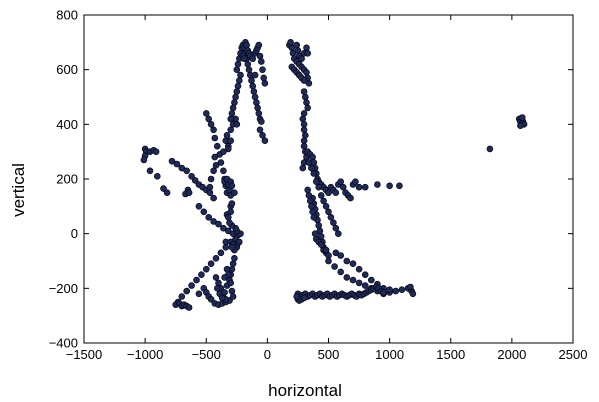 The height and width of the screenshot is (402, 599). Describe the element at coordinates (63, 343) in the screenshot. I see `y-tick-label: −400` at that location.